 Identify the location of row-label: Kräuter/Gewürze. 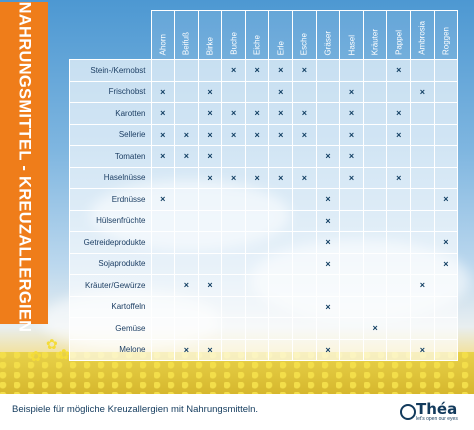
(110, 285).